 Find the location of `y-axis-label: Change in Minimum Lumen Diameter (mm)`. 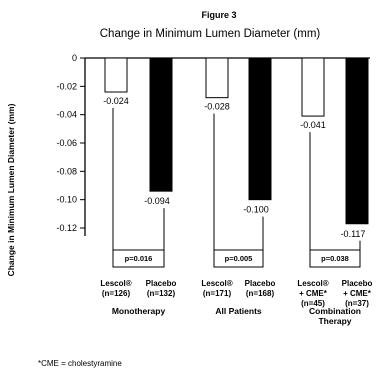

y-axis-label: Change in Minimum Lumen Diameter (mm) is located at coordinates (11, 189).